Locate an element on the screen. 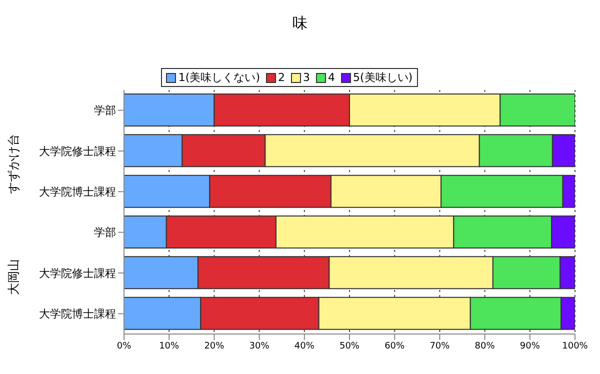  x-tick-label: 50% is located at coordinates (349, 346).